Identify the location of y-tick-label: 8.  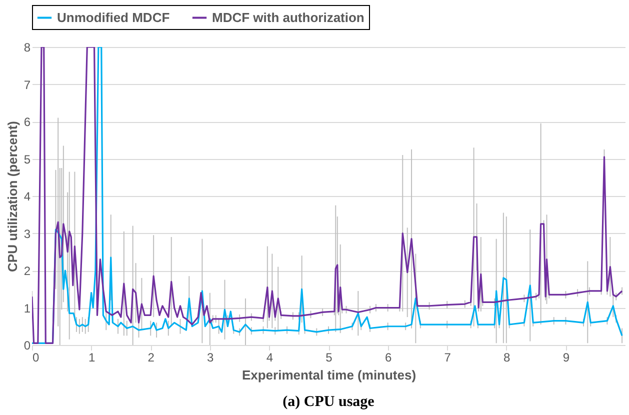
(27, 47).